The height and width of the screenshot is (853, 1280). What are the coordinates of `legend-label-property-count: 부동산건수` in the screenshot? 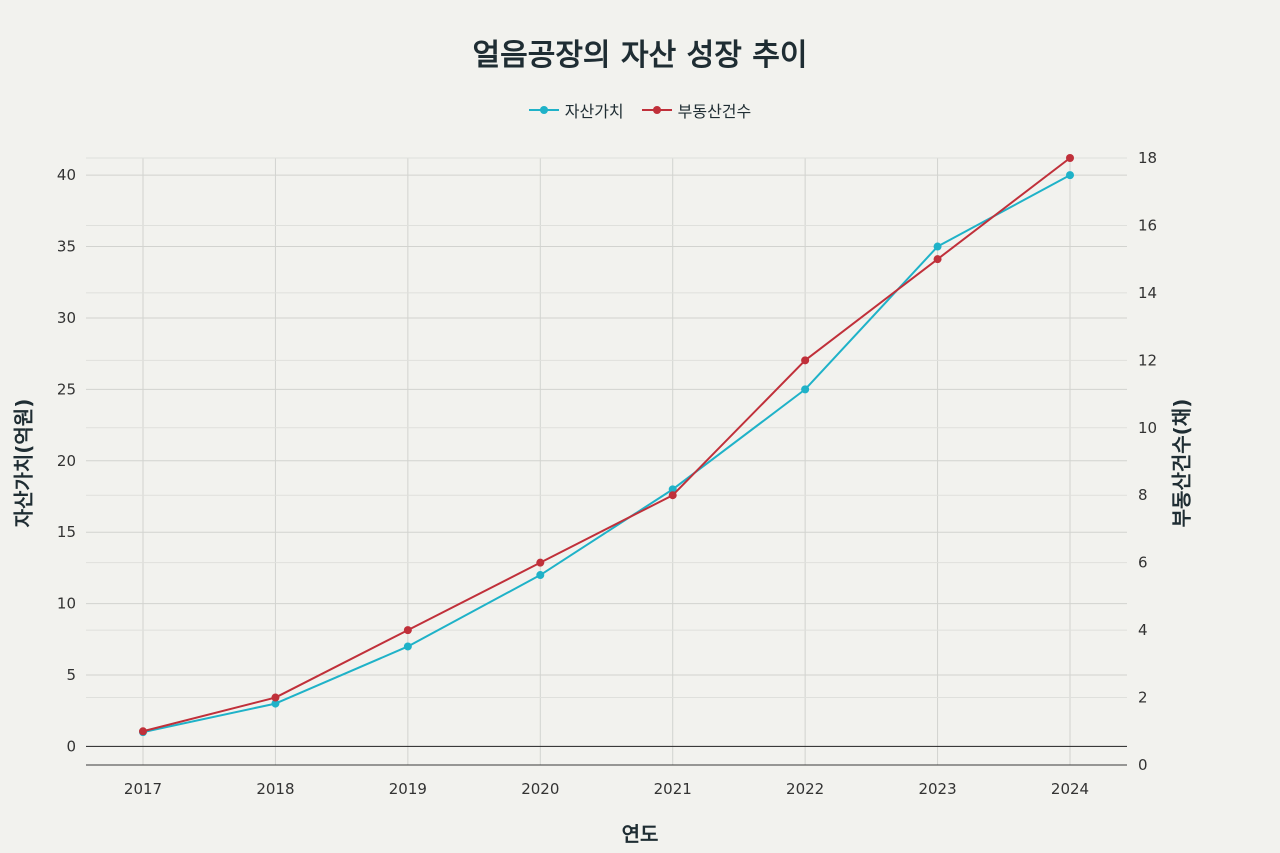 It's located at (714, 111).